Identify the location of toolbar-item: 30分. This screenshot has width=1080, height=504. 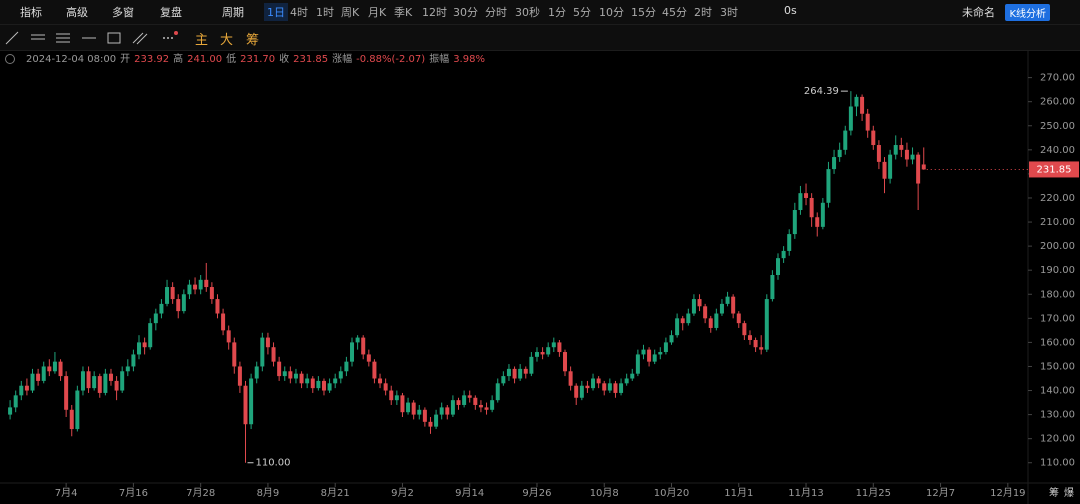
(465, 12).